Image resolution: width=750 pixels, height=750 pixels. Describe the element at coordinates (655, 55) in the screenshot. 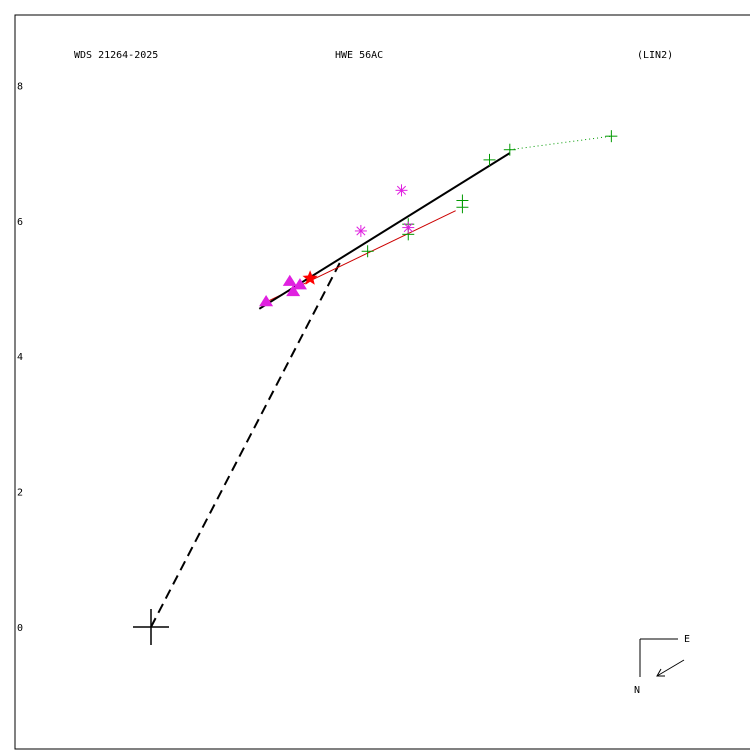

I see `chart-title-right: (LIN2)` at that location.